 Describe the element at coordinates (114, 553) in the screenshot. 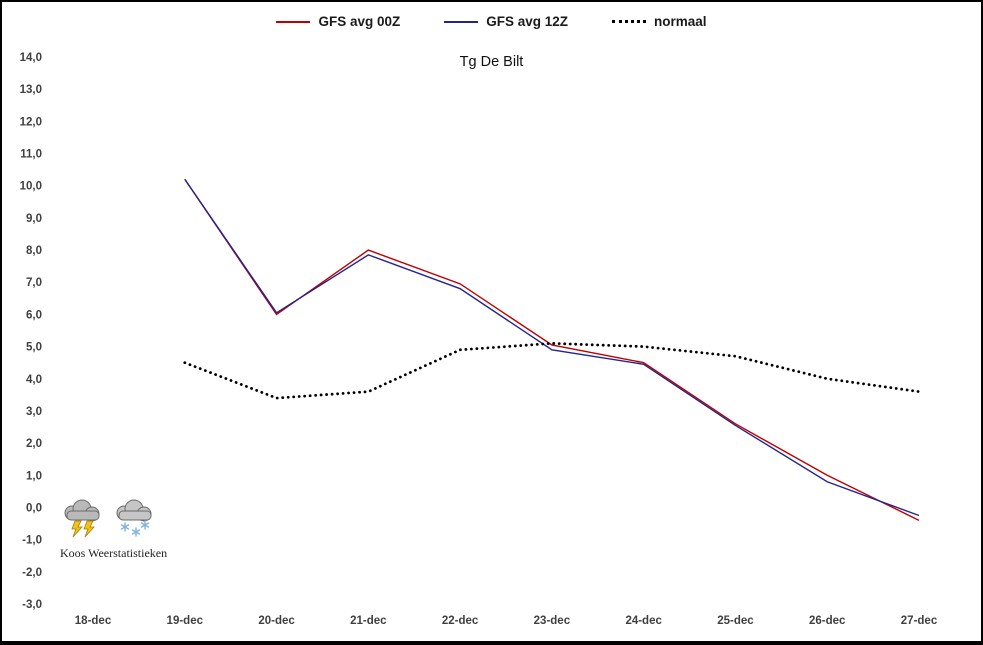

I see `watermark-label: Koos Weerstatistieken` at that location.